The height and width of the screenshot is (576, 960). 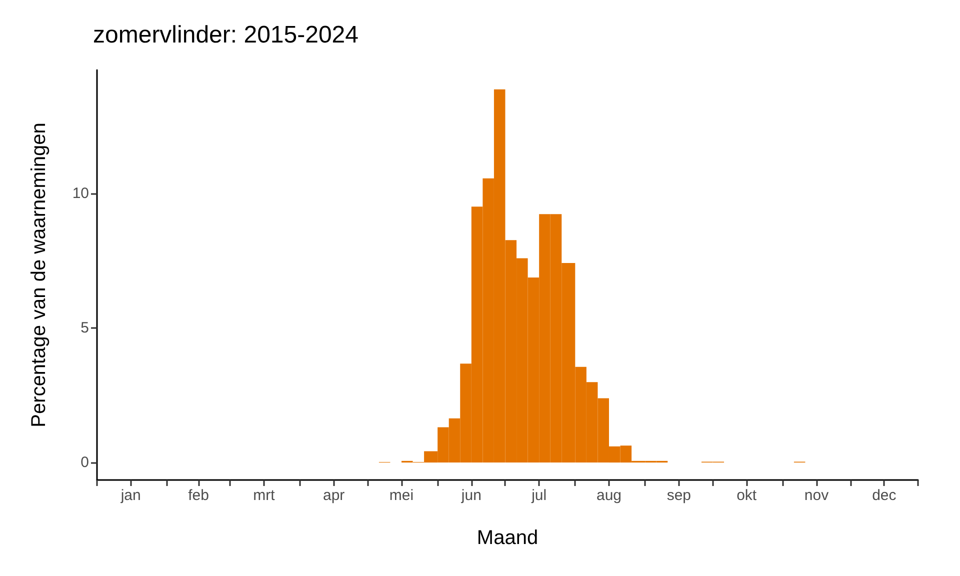 What do you see at coordinates (39, 275) in the screenshot?
I see `y-axis-title: Percentage van de waarnemingen` at bounding box center [39, 275].